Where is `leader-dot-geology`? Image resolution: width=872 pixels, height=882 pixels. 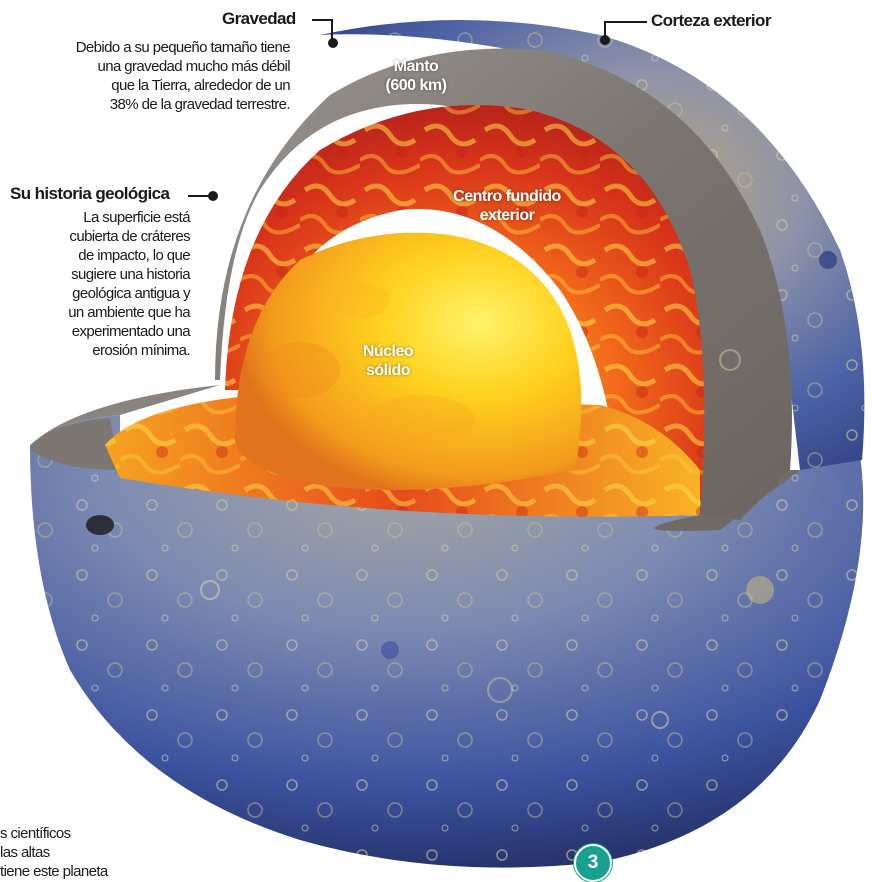 leader-dot-geology is located at coordinates (213, 196).